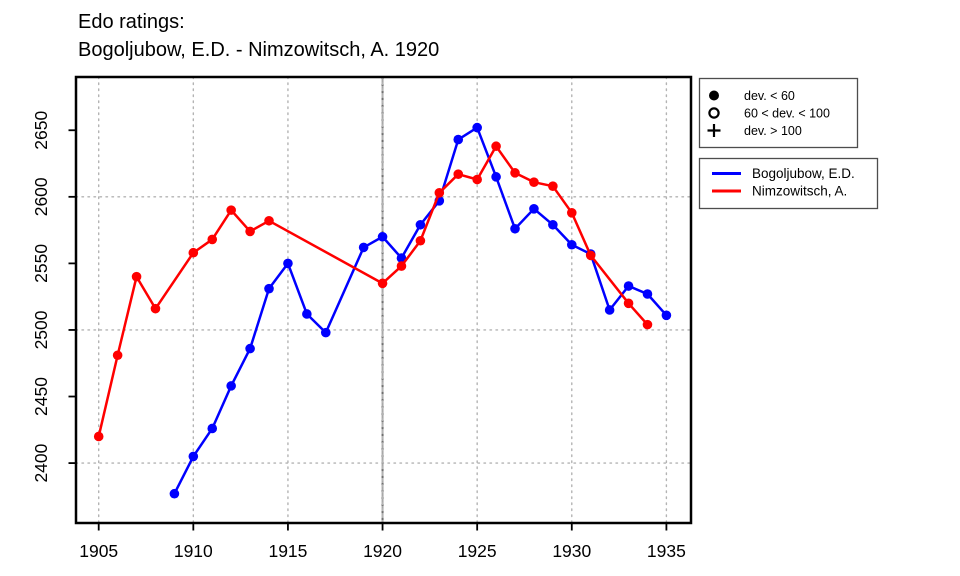 The image size is (960, 576). I want to click on y-tick-label: 2550, so click(41, 263).